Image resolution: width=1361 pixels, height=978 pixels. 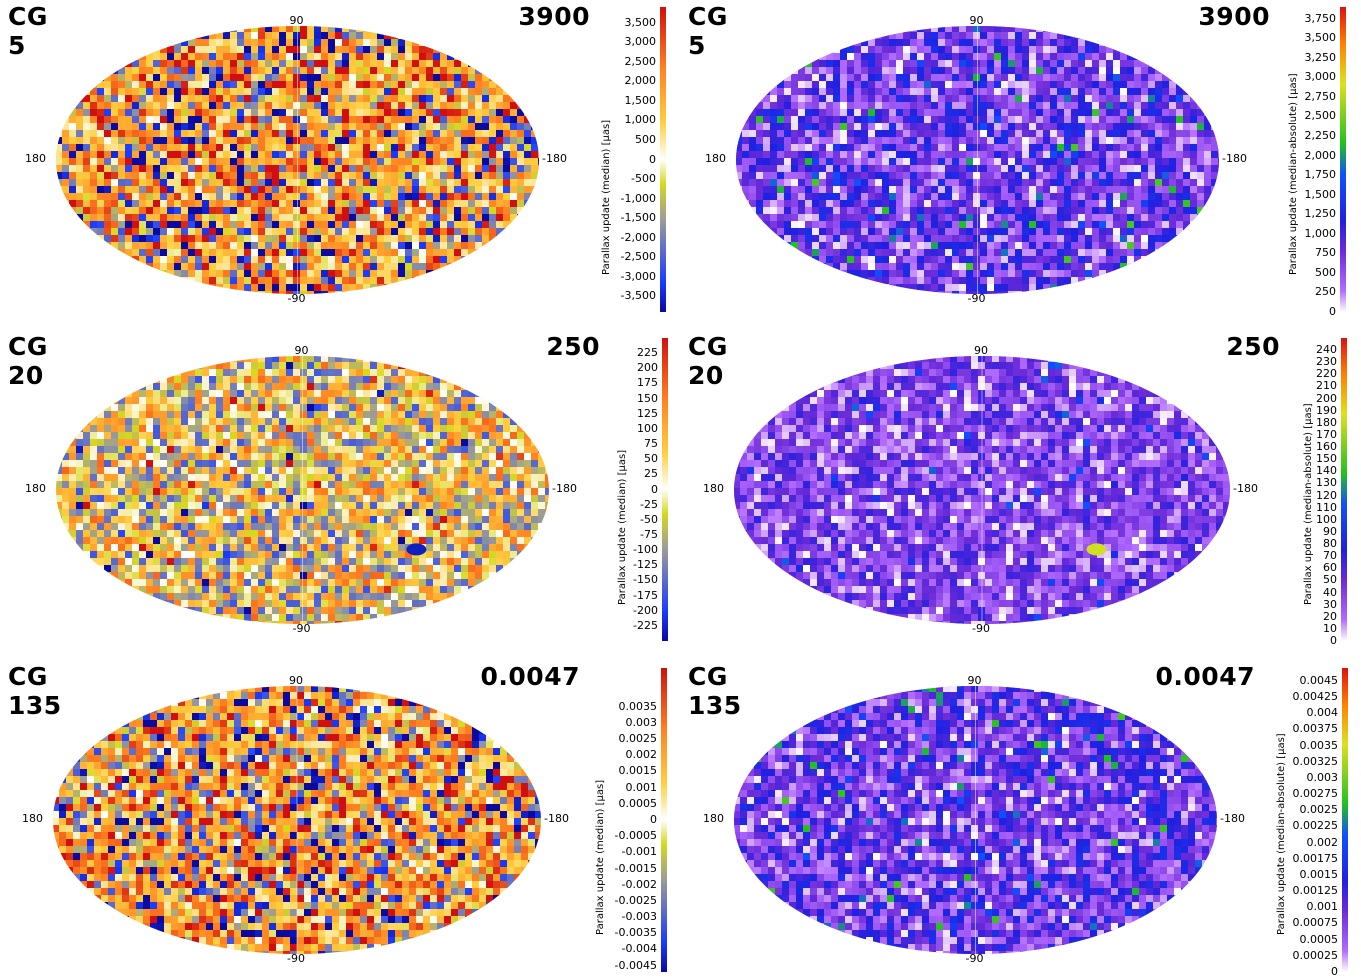 I want to click on colorbar-tick-label: 3,250, so click(x=1302, y=57).